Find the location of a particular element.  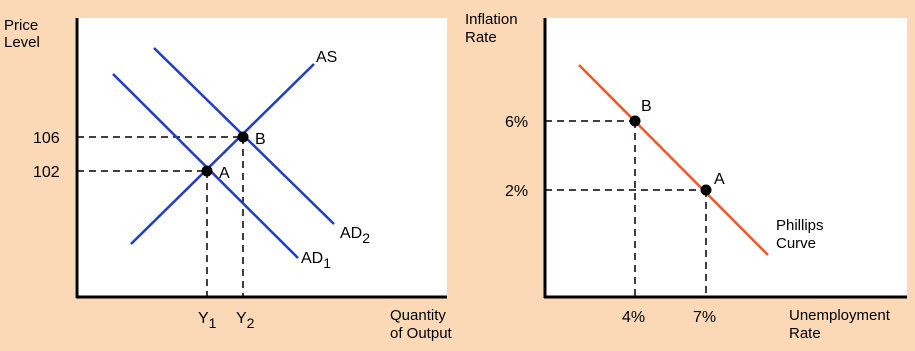

left-point-b-marker is located at coordinates (243, 137).